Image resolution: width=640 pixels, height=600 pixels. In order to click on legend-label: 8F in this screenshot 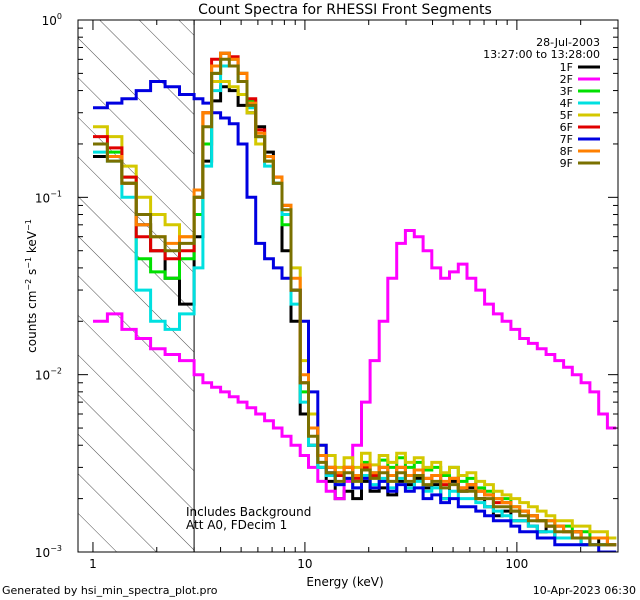, I will do `click(566, 151)`.